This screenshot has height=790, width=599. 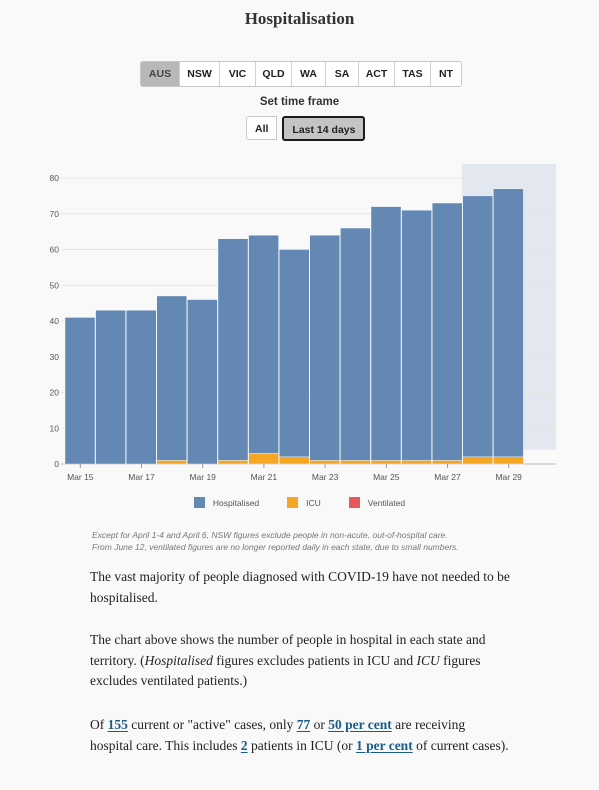 What do you see at coordinates (212, 724) in the screenshot?
I see `paragraph-3-text-2: current or "active" cases, only` at bounding box center [212, 724].